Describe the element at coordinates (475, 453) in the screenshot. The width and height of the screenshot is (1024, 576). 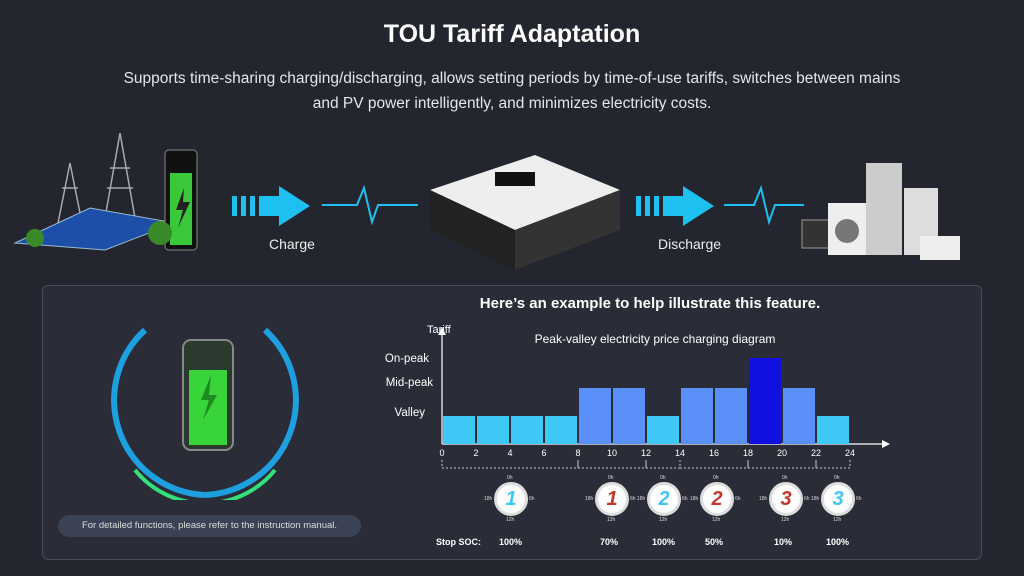
I see `x-tick-label: 2` at that location.